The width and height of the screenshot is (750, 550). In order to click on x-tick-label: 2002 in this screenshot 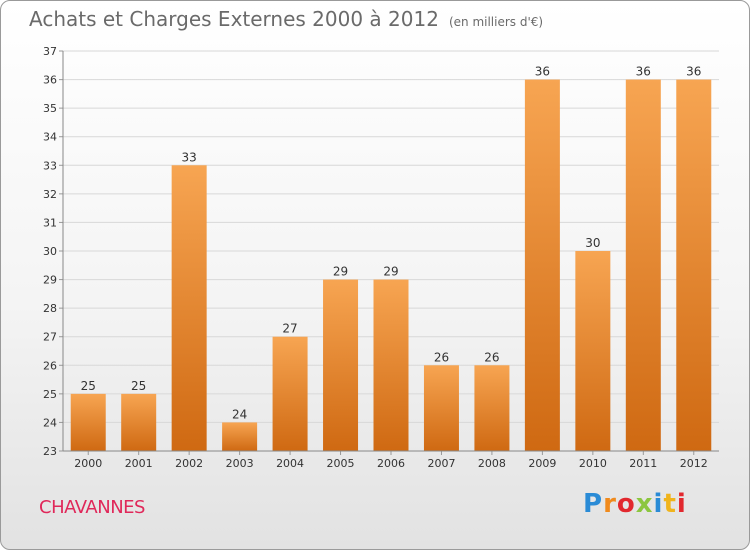, I will do `click(189, 463)`.